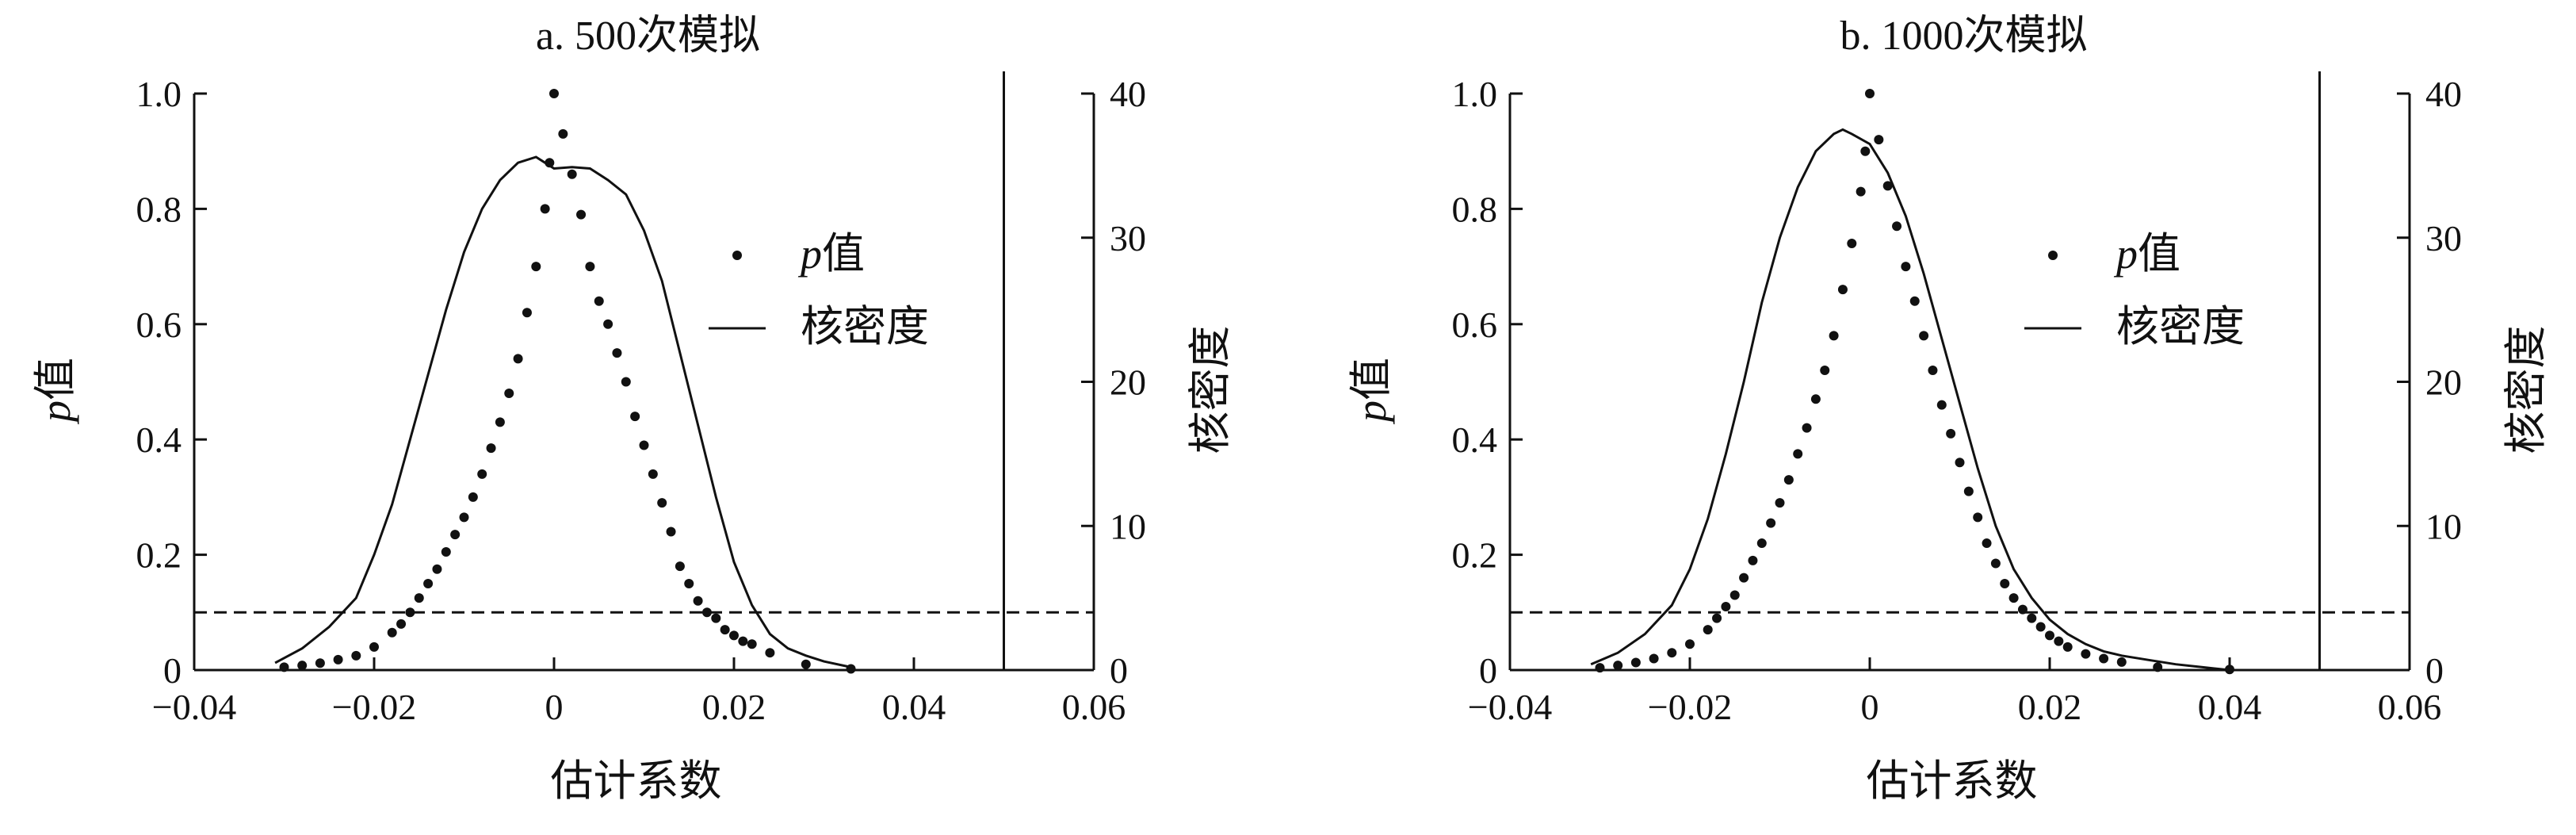 The image size is (2576, 835). What do you see at coordinates (159, 439) in the screenshot?
I see `y-left-tick-label: 0.4` at bounding box center [159, 439].